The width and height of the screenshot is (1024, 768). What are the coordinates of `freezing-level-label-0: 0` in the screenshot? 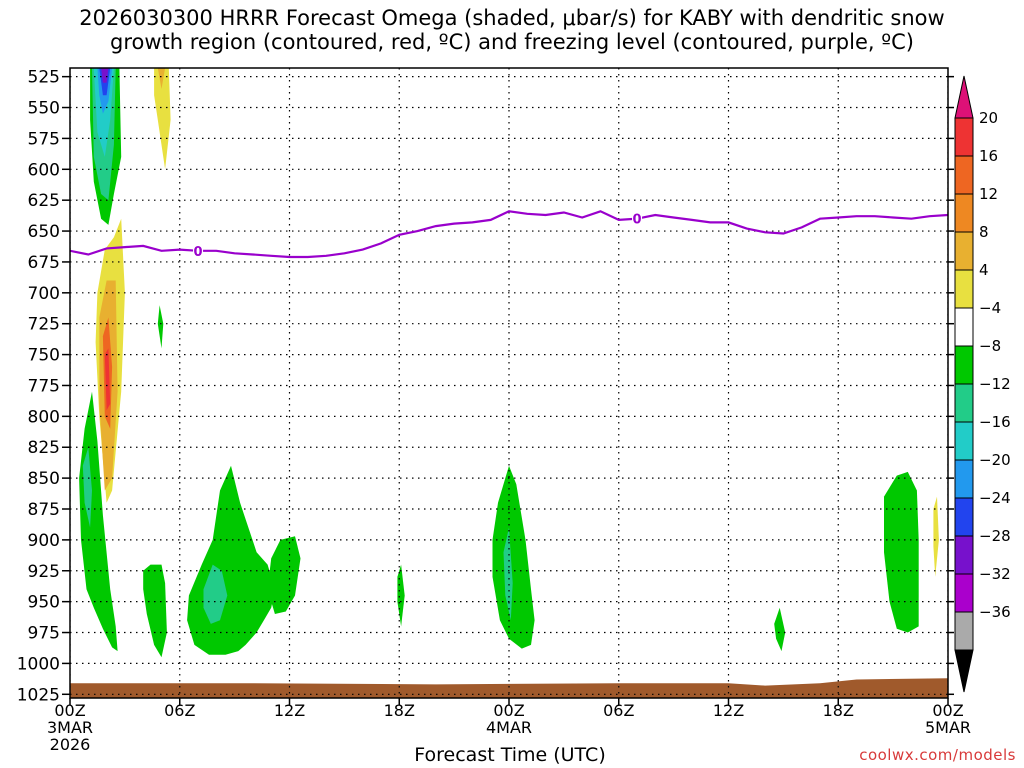 It's located at (198, 252).